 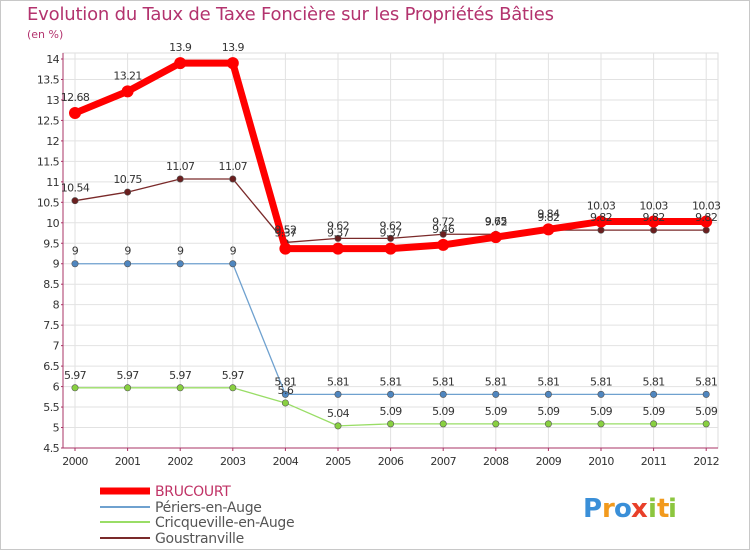 What do you see at coordinates (128, 461) in the screenshot?
I see `x-tick-label: 2001` at bounding box center [128, 461].